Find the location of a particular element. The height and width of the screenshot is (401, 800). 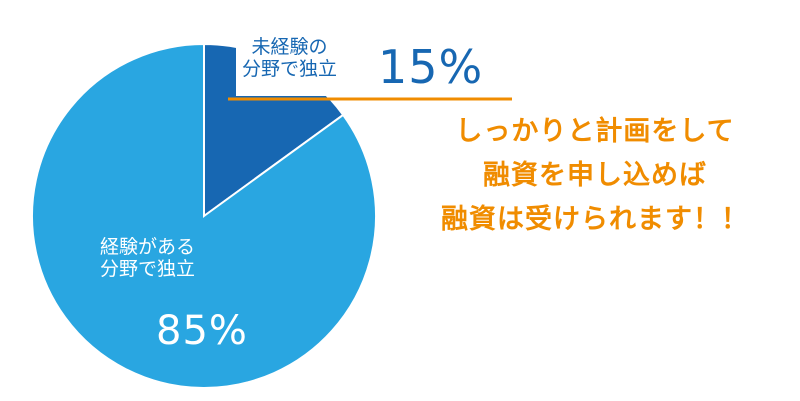

slice-label-line1: 未経験の is located at coordinates (289, 47).